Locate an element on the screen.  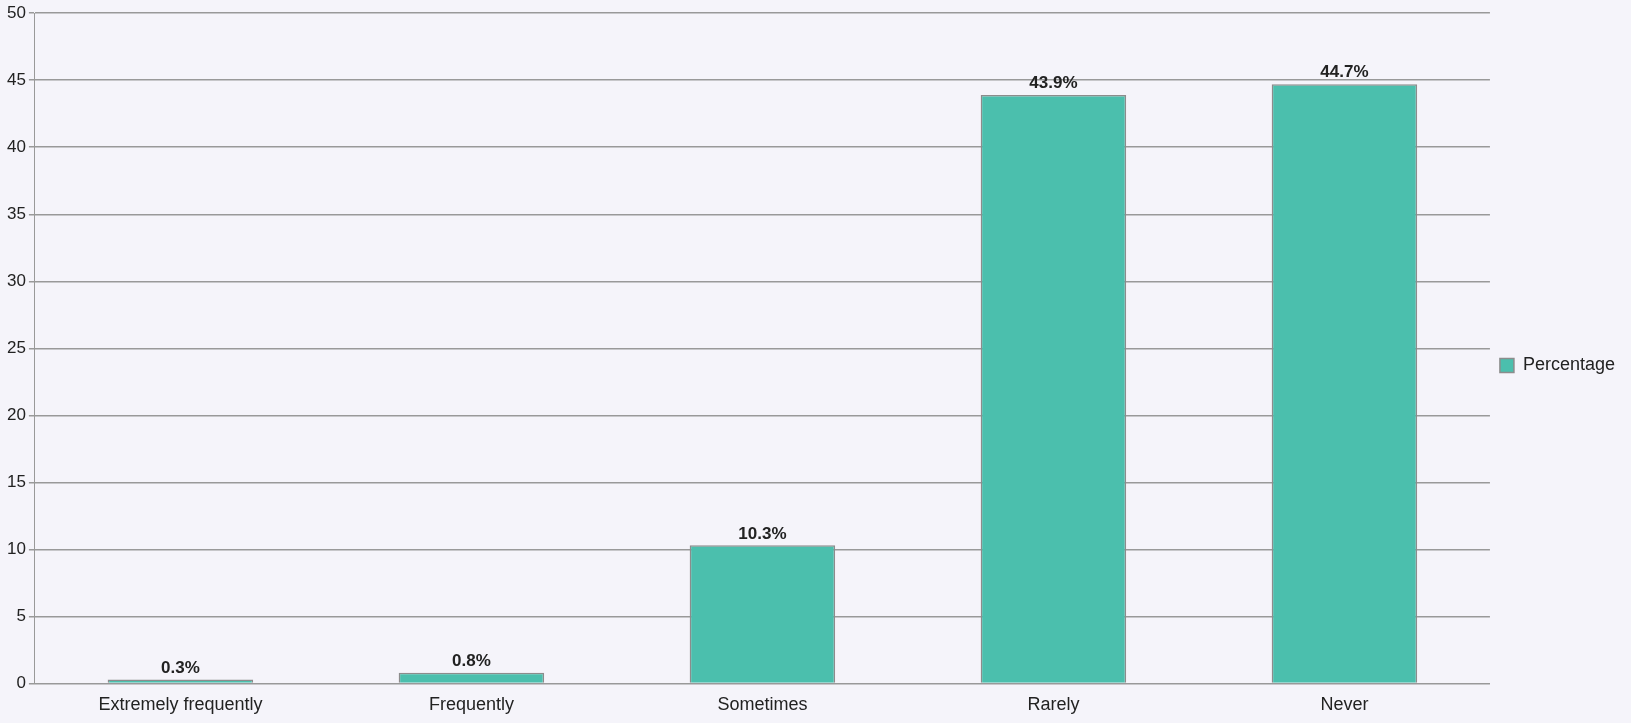
y-tick-label: 5 is located at coordinates (21, 616).